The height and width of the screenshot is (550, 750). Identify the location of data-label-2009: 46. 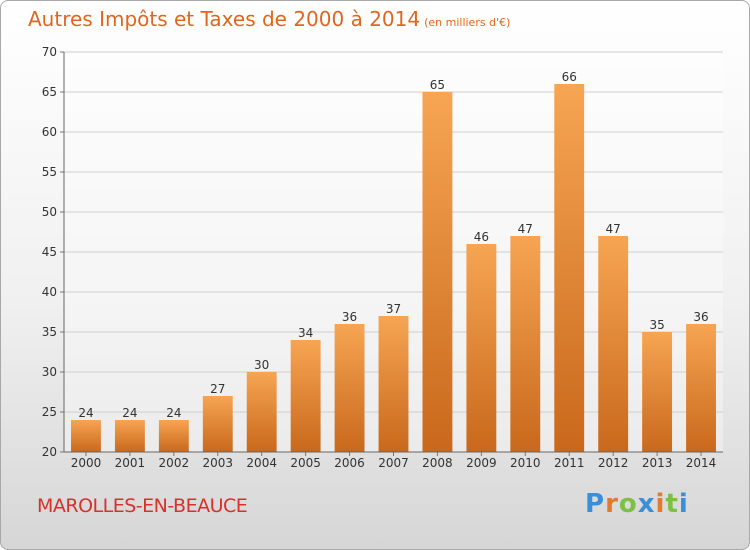
(481, 237).